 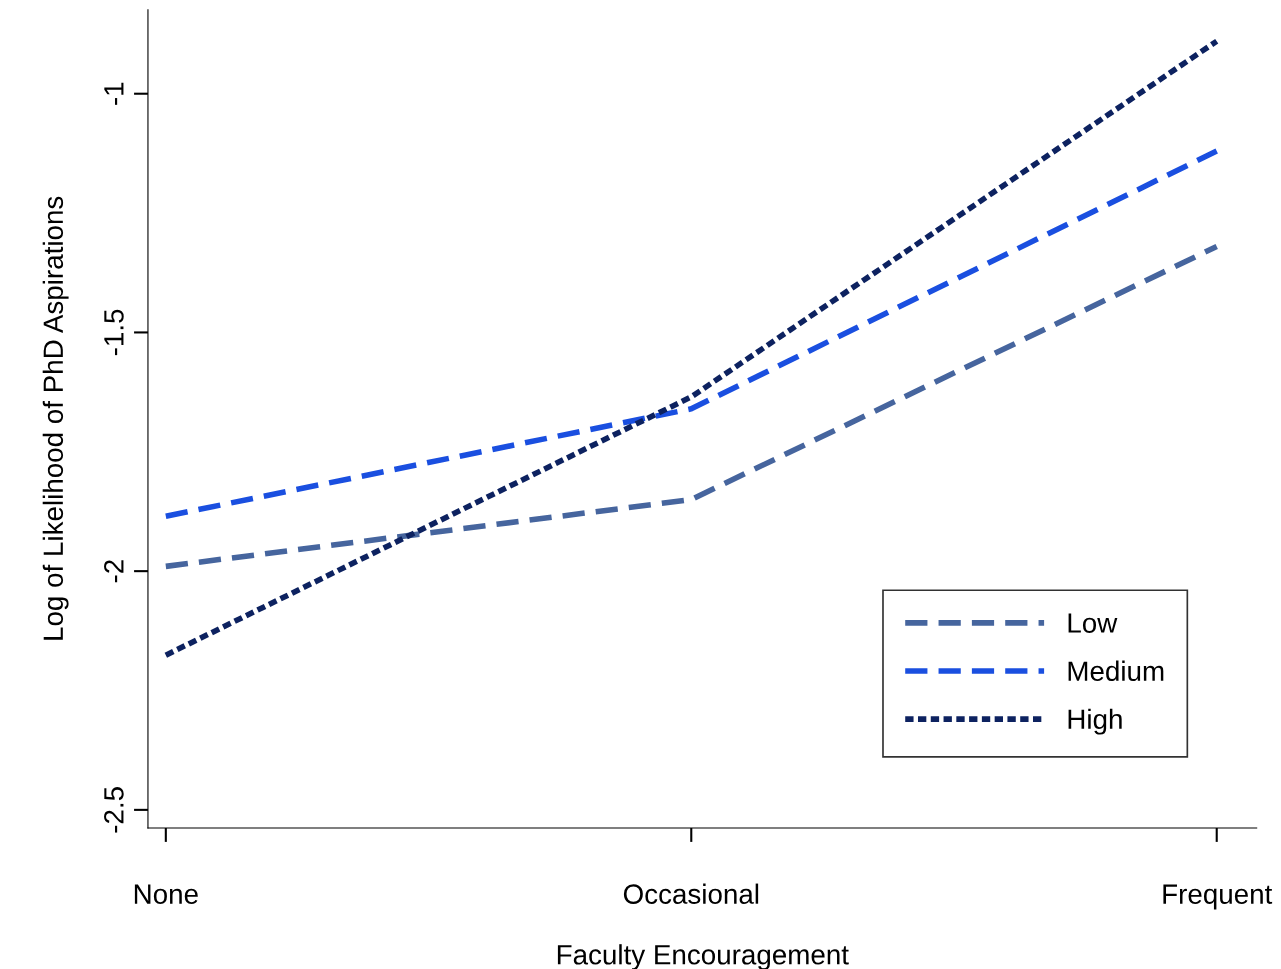 I want to click on y-axis-title: Log of Likelihood of PhD Aspirations, so click(x=55, y=418).